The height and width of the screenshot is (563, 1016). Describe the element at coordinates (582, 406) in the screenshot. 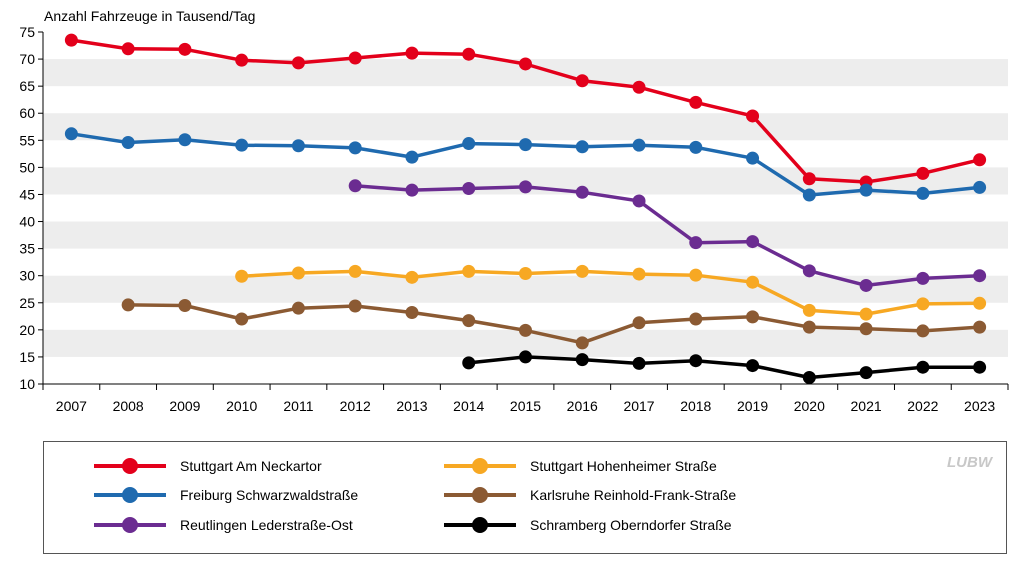

I see `x-tick-label: 2016` at that location.